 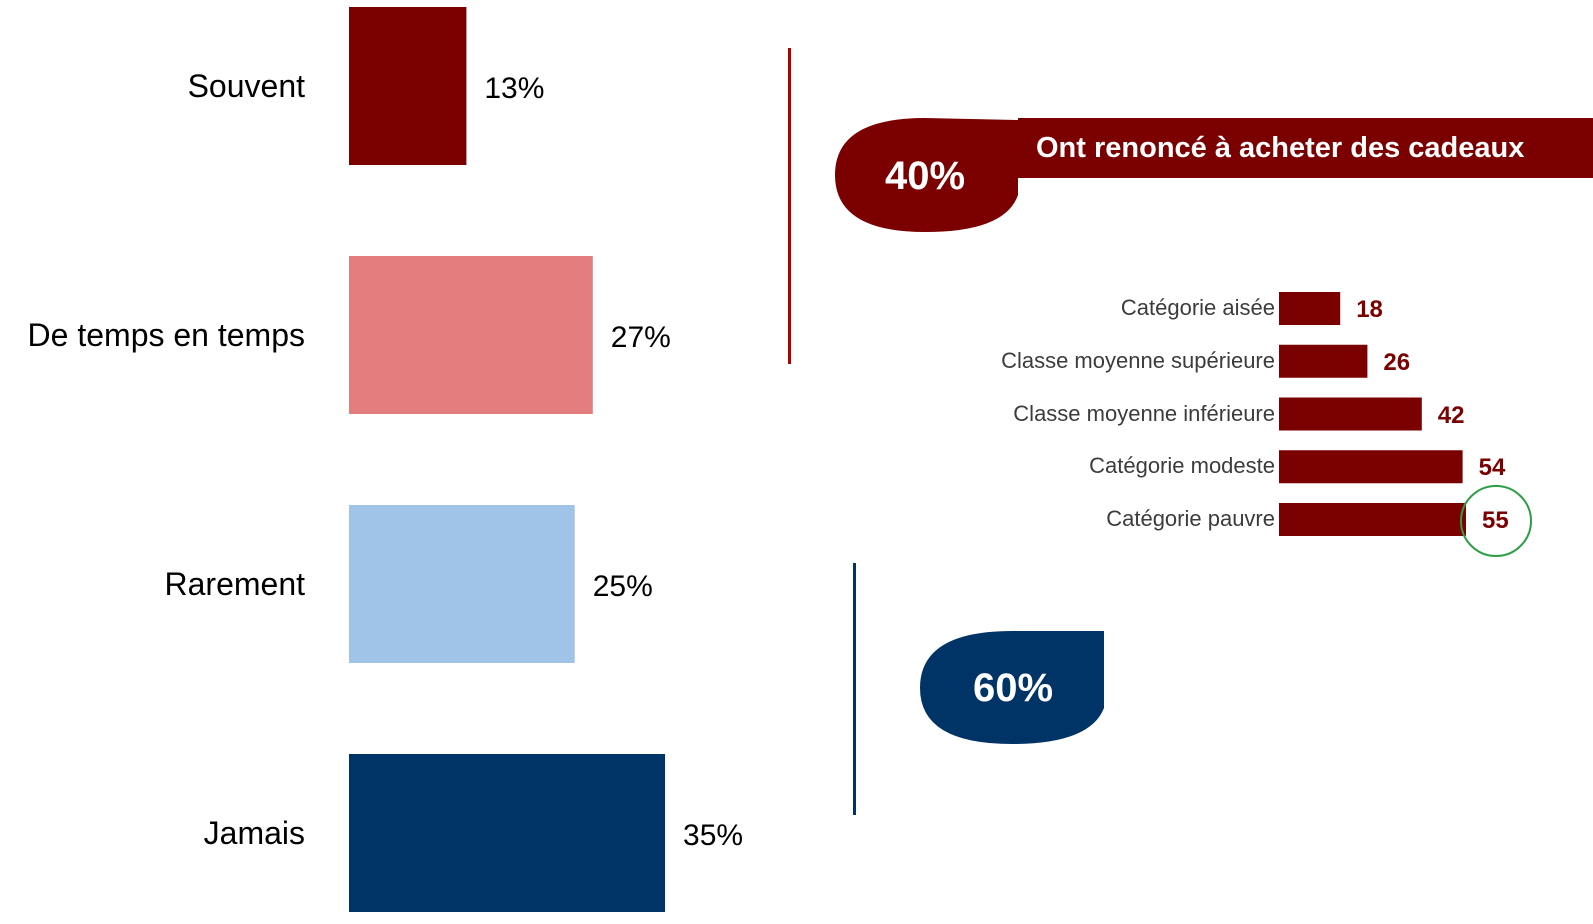 What do you see at coordinates (471, 335) in the screenshot?
I see `bar-de-temps-en-temps` at bounding box center [471, 335].